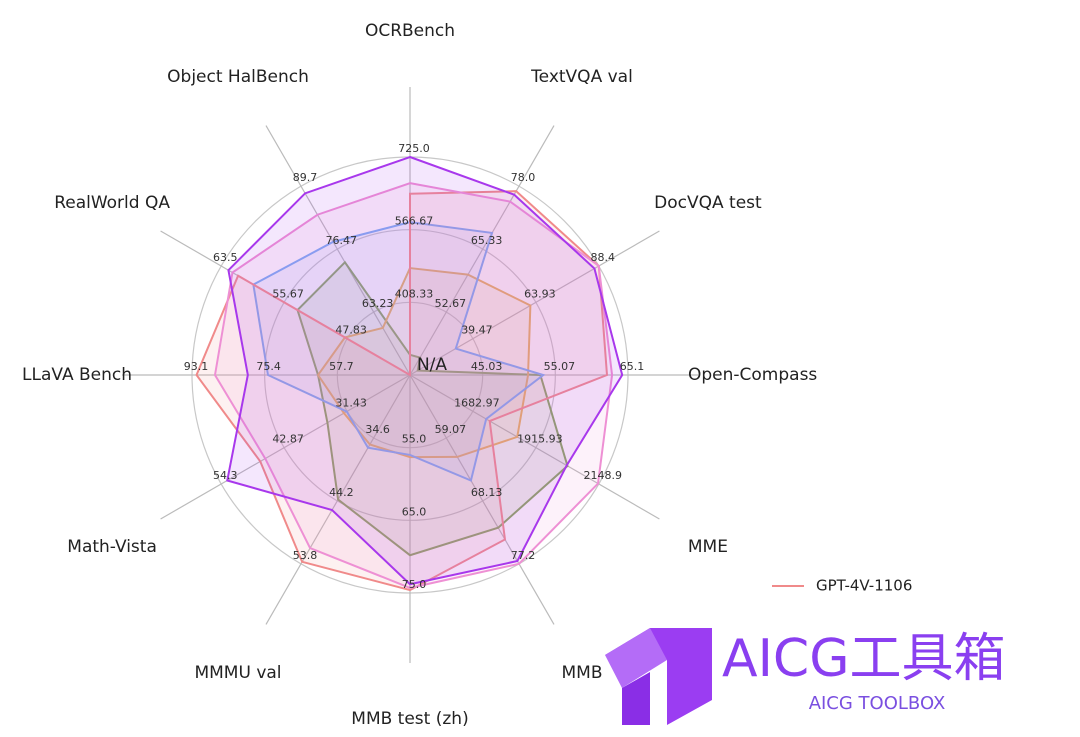 This screenshot has width=1080, height=737. What do you see at coordinates (487, 366) in the screenshot?
I see `tick-label: 45.03` at bounding box center [487, 366].